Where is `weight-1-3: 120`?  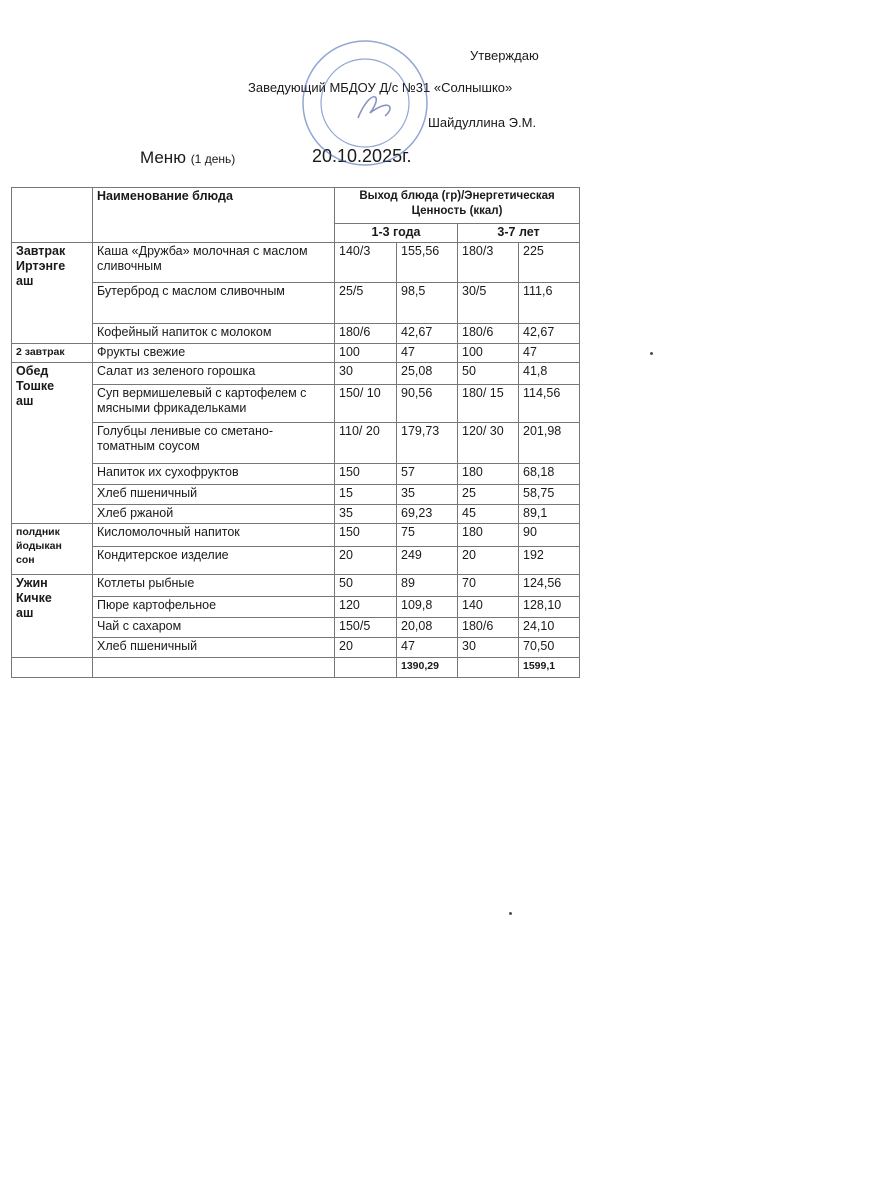
weight-1-3: 120 is located at coordinates (365, 607).